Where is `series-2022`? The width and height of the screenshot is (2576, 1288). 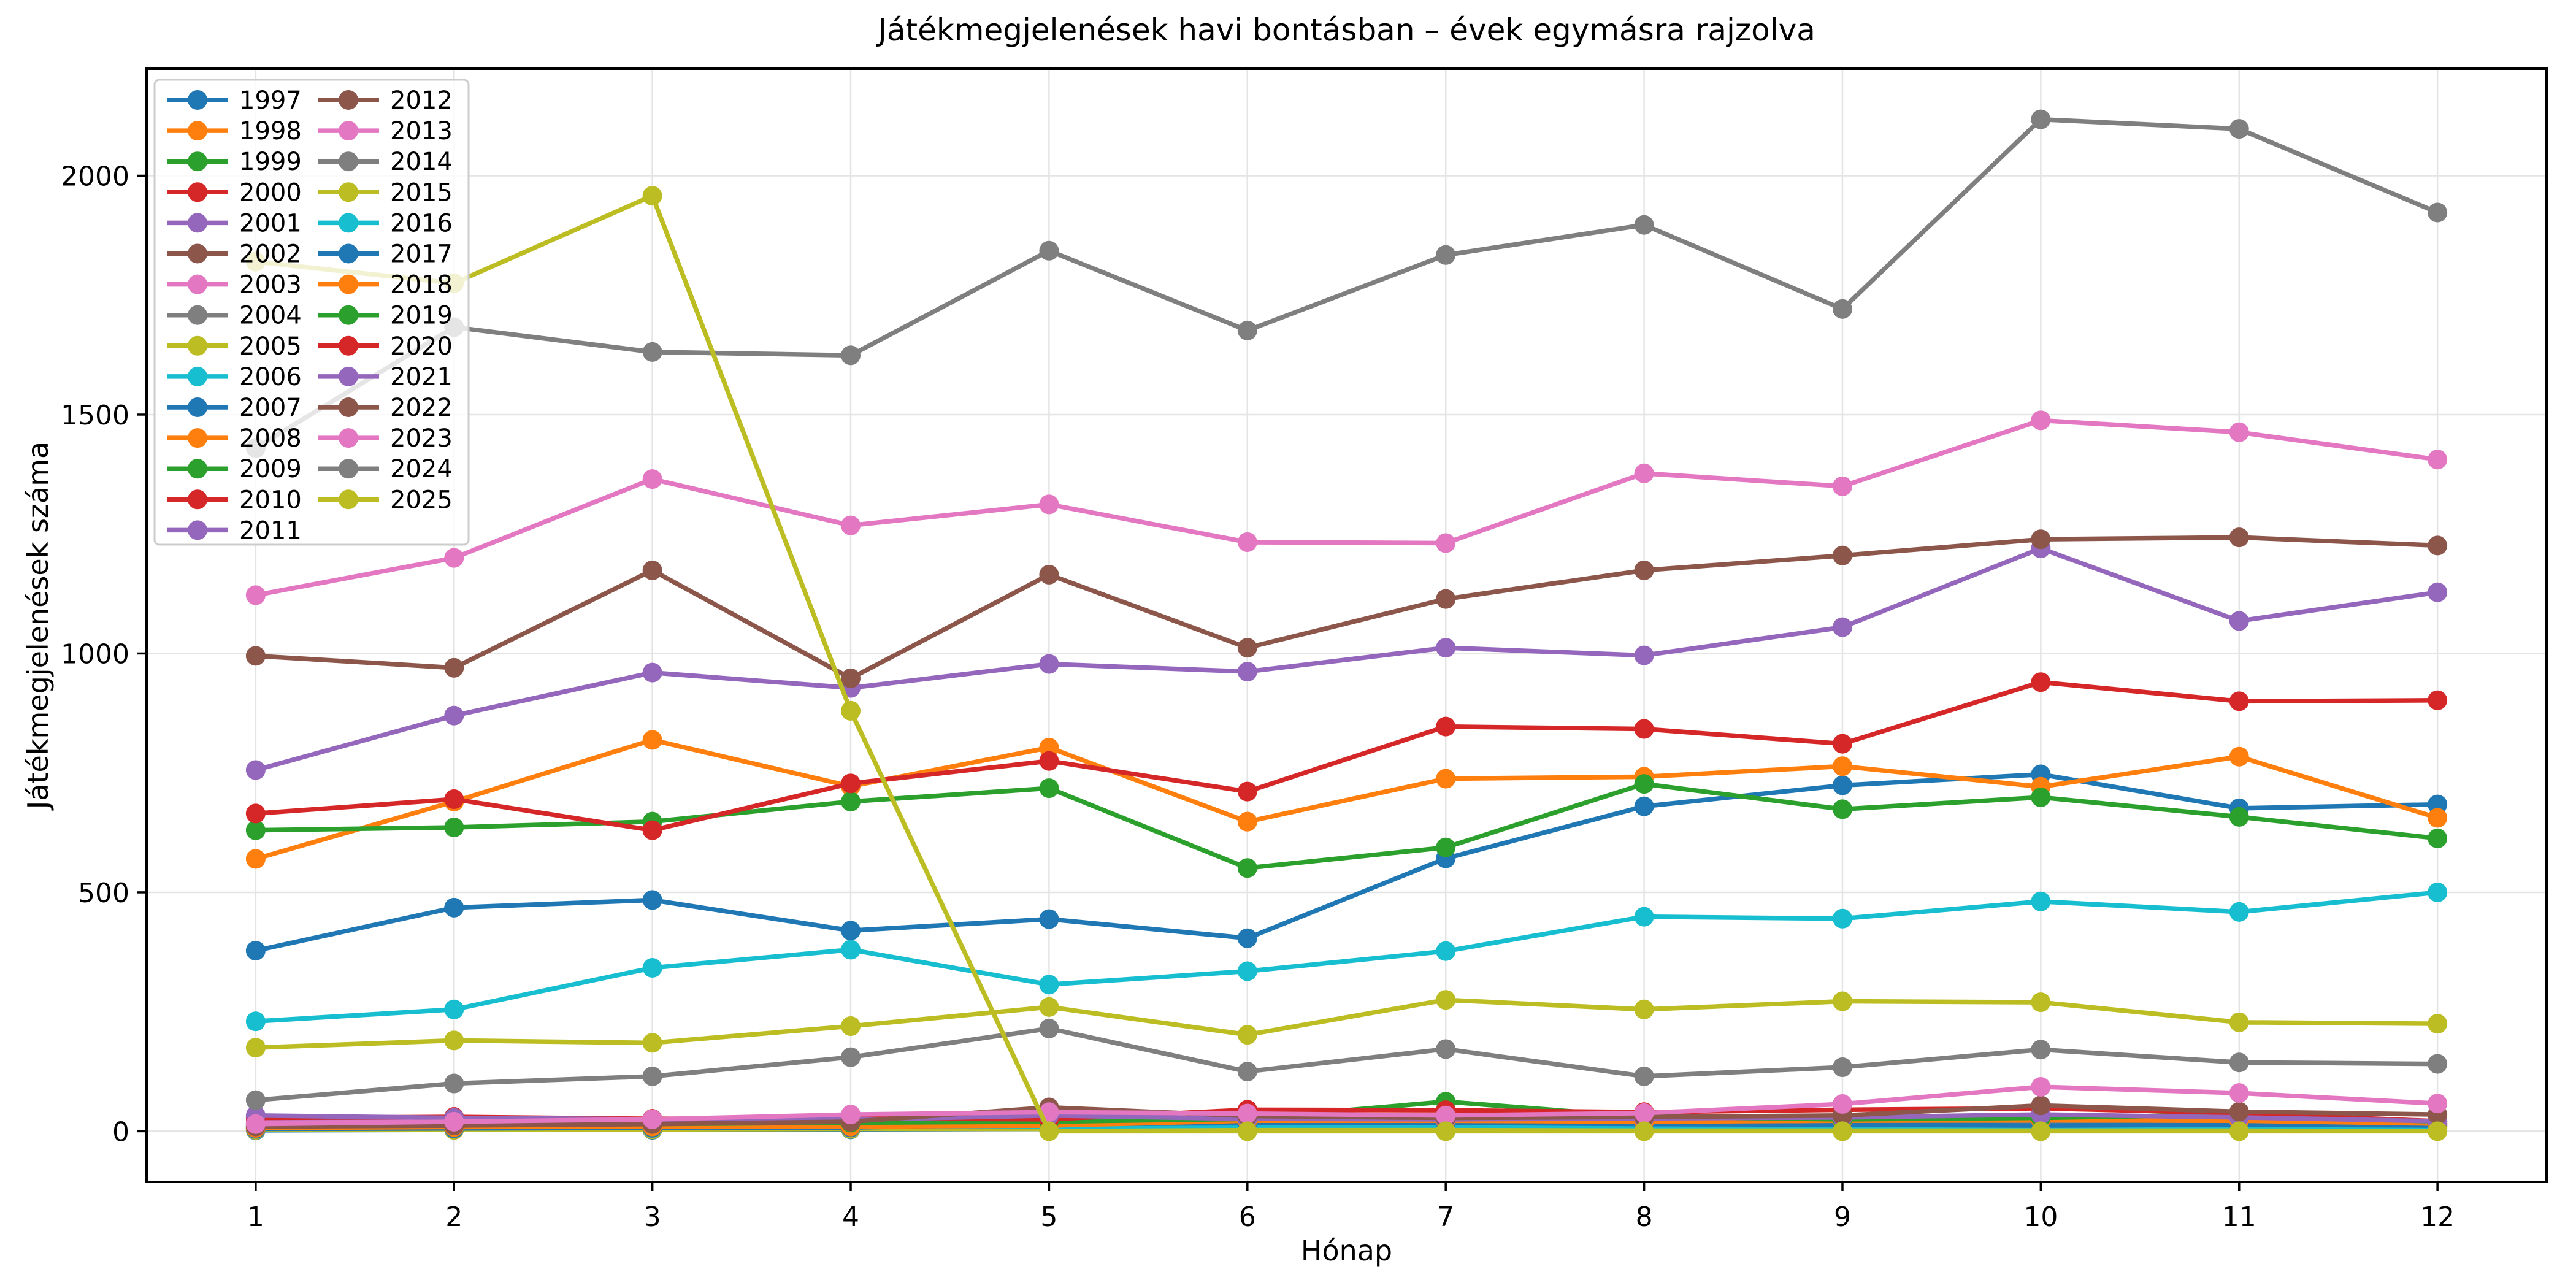 series-2022 is located at coordinates (1346, 607).